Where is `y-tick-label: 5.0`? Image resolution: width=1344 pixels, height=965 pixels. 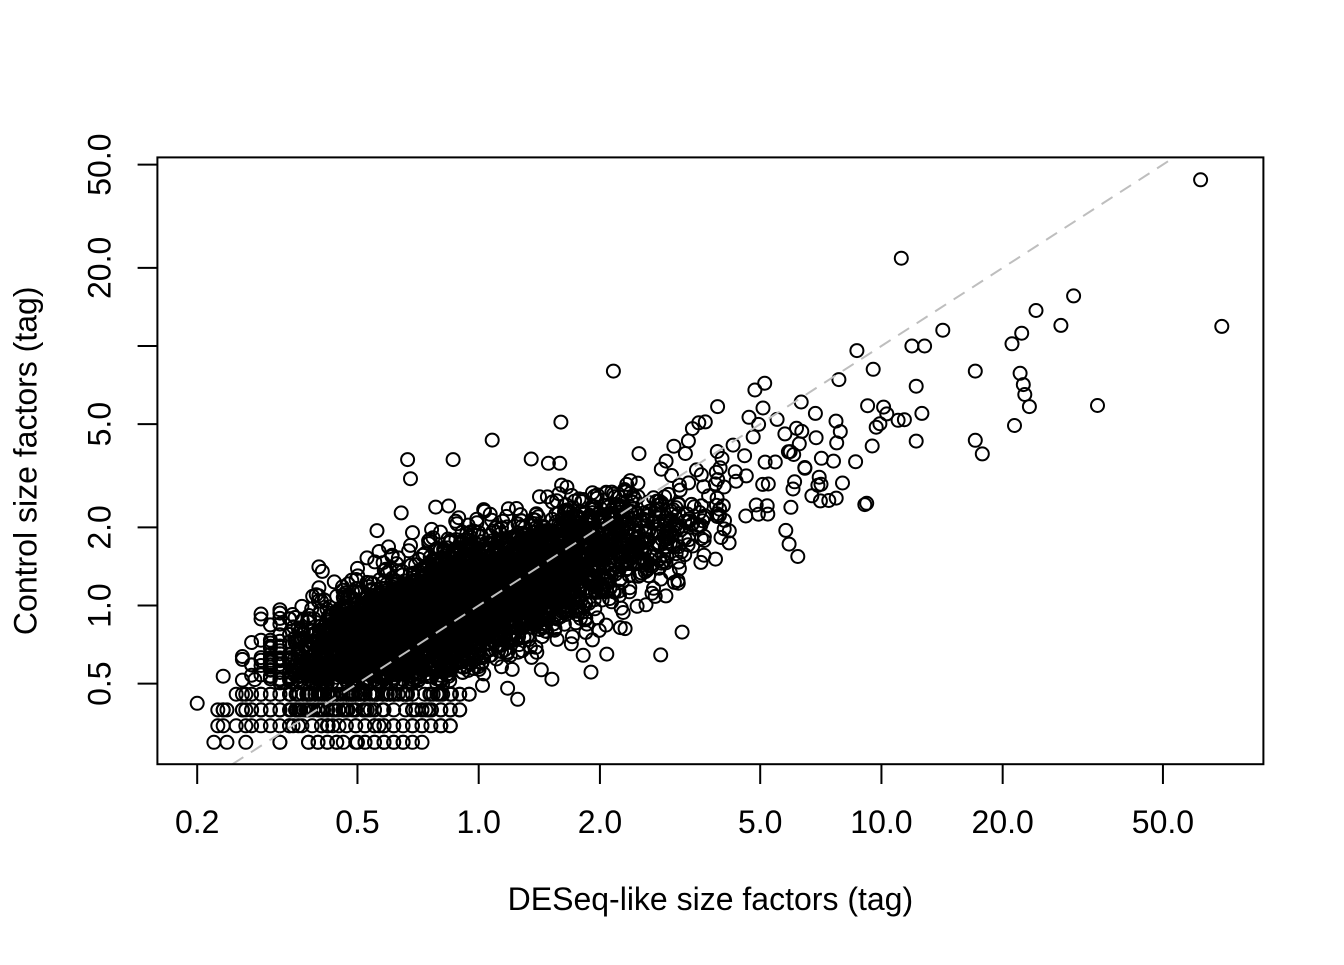
y-tick-label: 5.0 is located at coordinates (100, 424).